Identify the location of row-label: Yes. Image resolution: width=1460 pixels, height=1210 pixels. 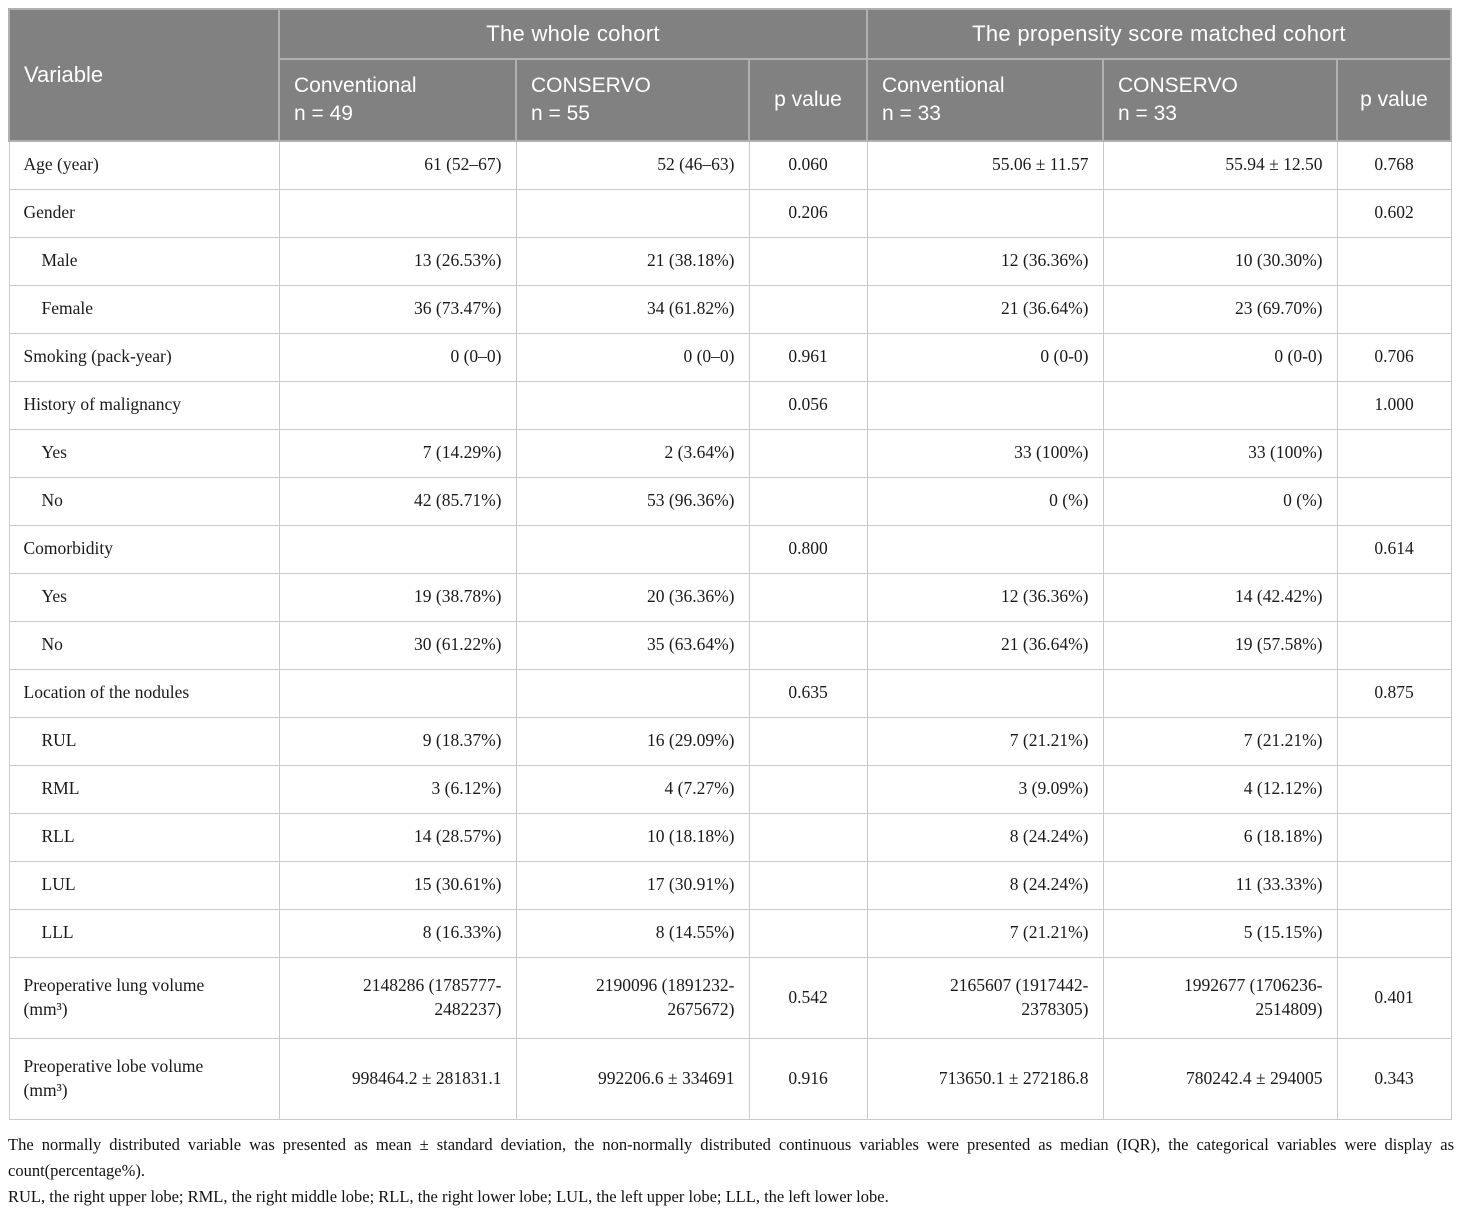
(144, 453).